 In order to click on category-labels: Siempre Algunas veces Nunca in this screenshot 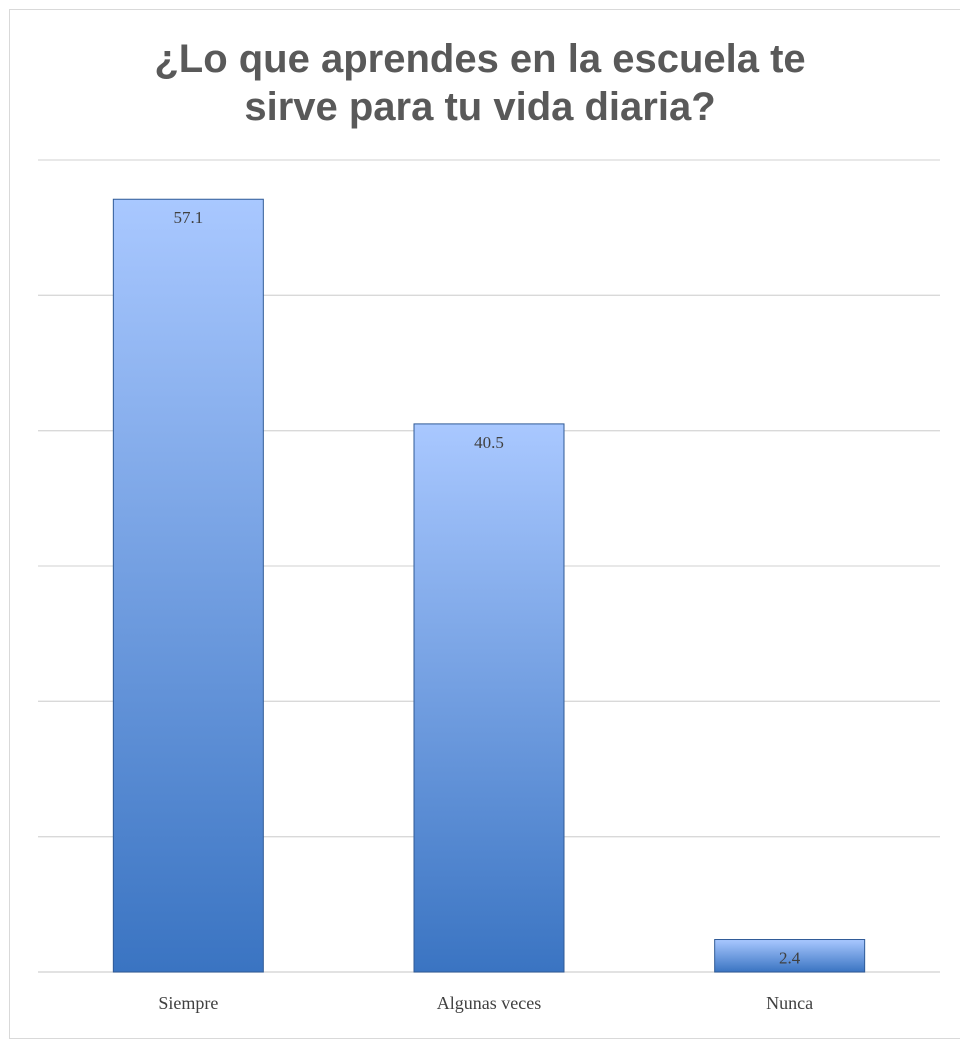, I will do `click(485, 1003)`.